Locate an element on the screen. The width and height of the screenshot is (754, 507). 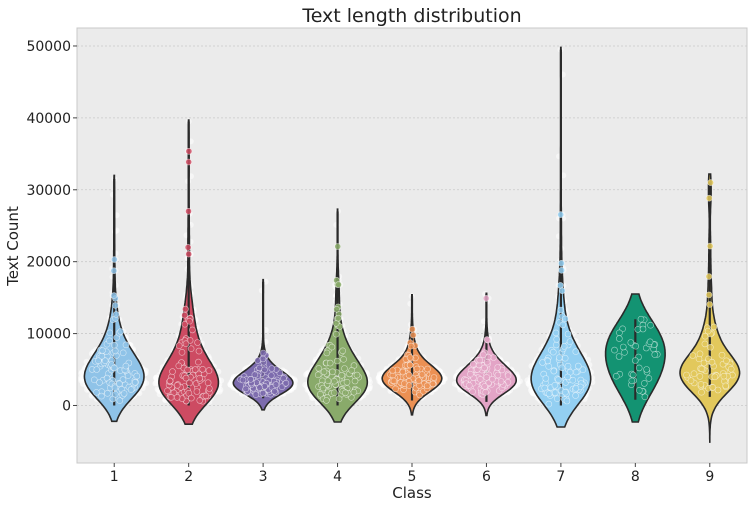
y-tick-label: 10000 is located at coordinates (48, 335).